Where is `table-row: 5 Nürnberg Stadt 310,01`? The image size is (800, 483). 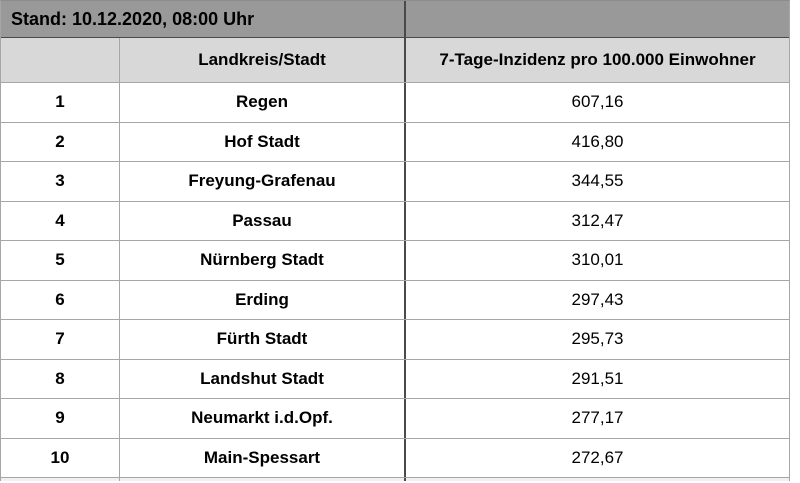
table-row: 5 Nürnberg Stadt 310,01 is located at coordinates (395, 261).